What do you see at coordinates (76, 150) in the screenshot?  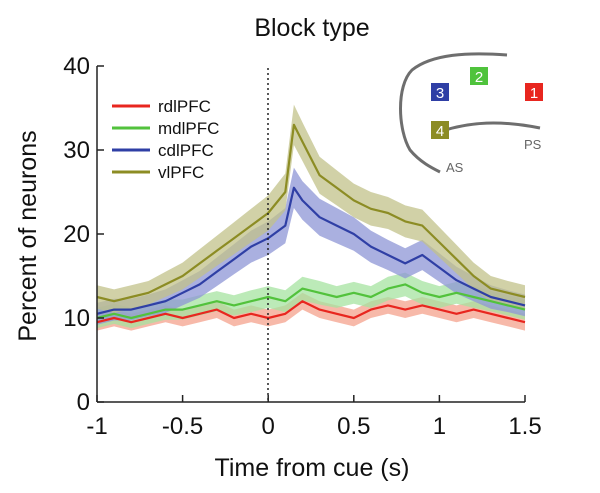 I see `y-tick-label: 30` at bounding box center [76, 150].